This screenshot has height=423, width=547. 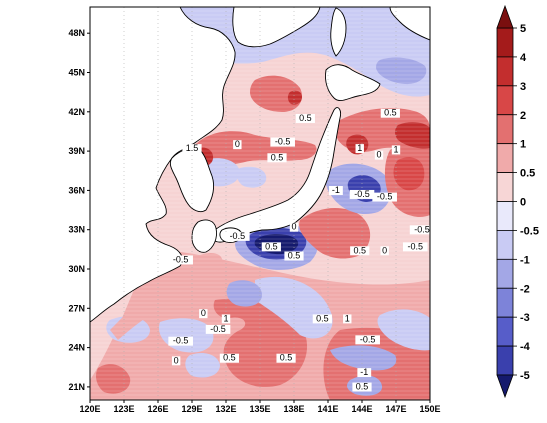 What do you see at coordinates (276, 175) in the screenshot?
I see `land-japan-honshu` at bounding box center [276, 175].